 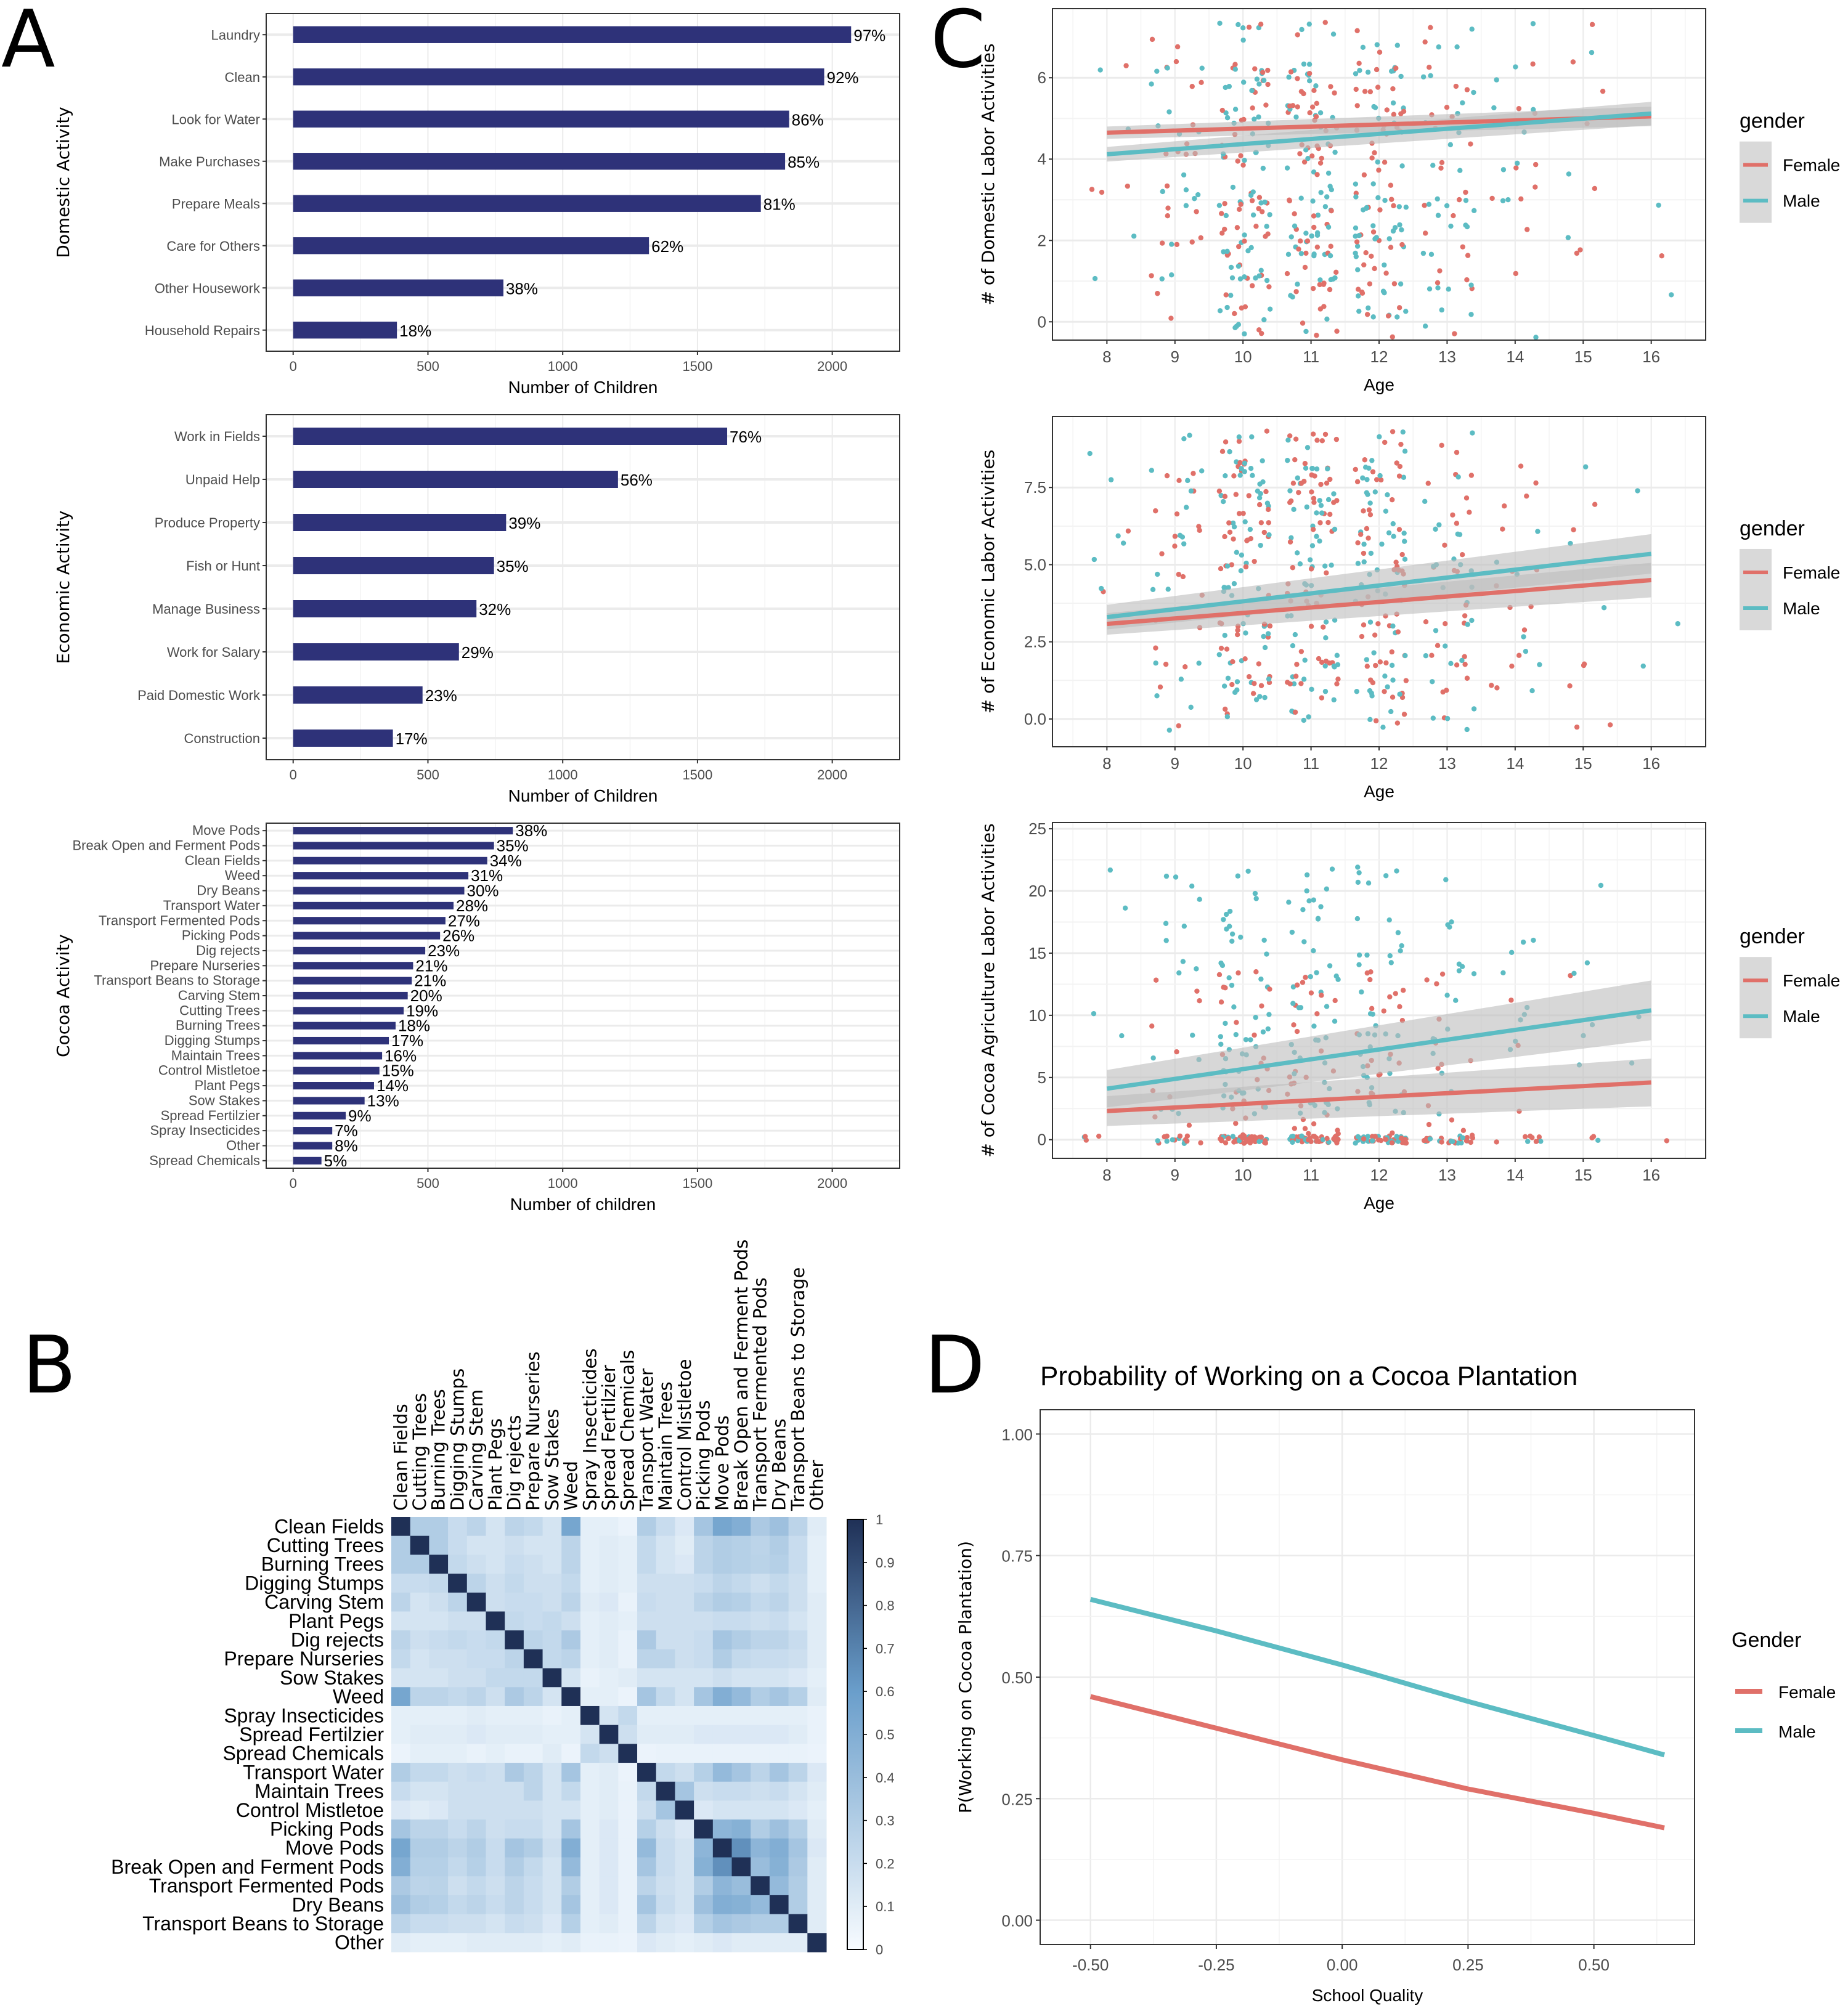 What do you see at coordinates (303, 1753) in the screenshot?
I see `heatmap-row-label: Spread Chemicals` at bounding box center [303, 1753].